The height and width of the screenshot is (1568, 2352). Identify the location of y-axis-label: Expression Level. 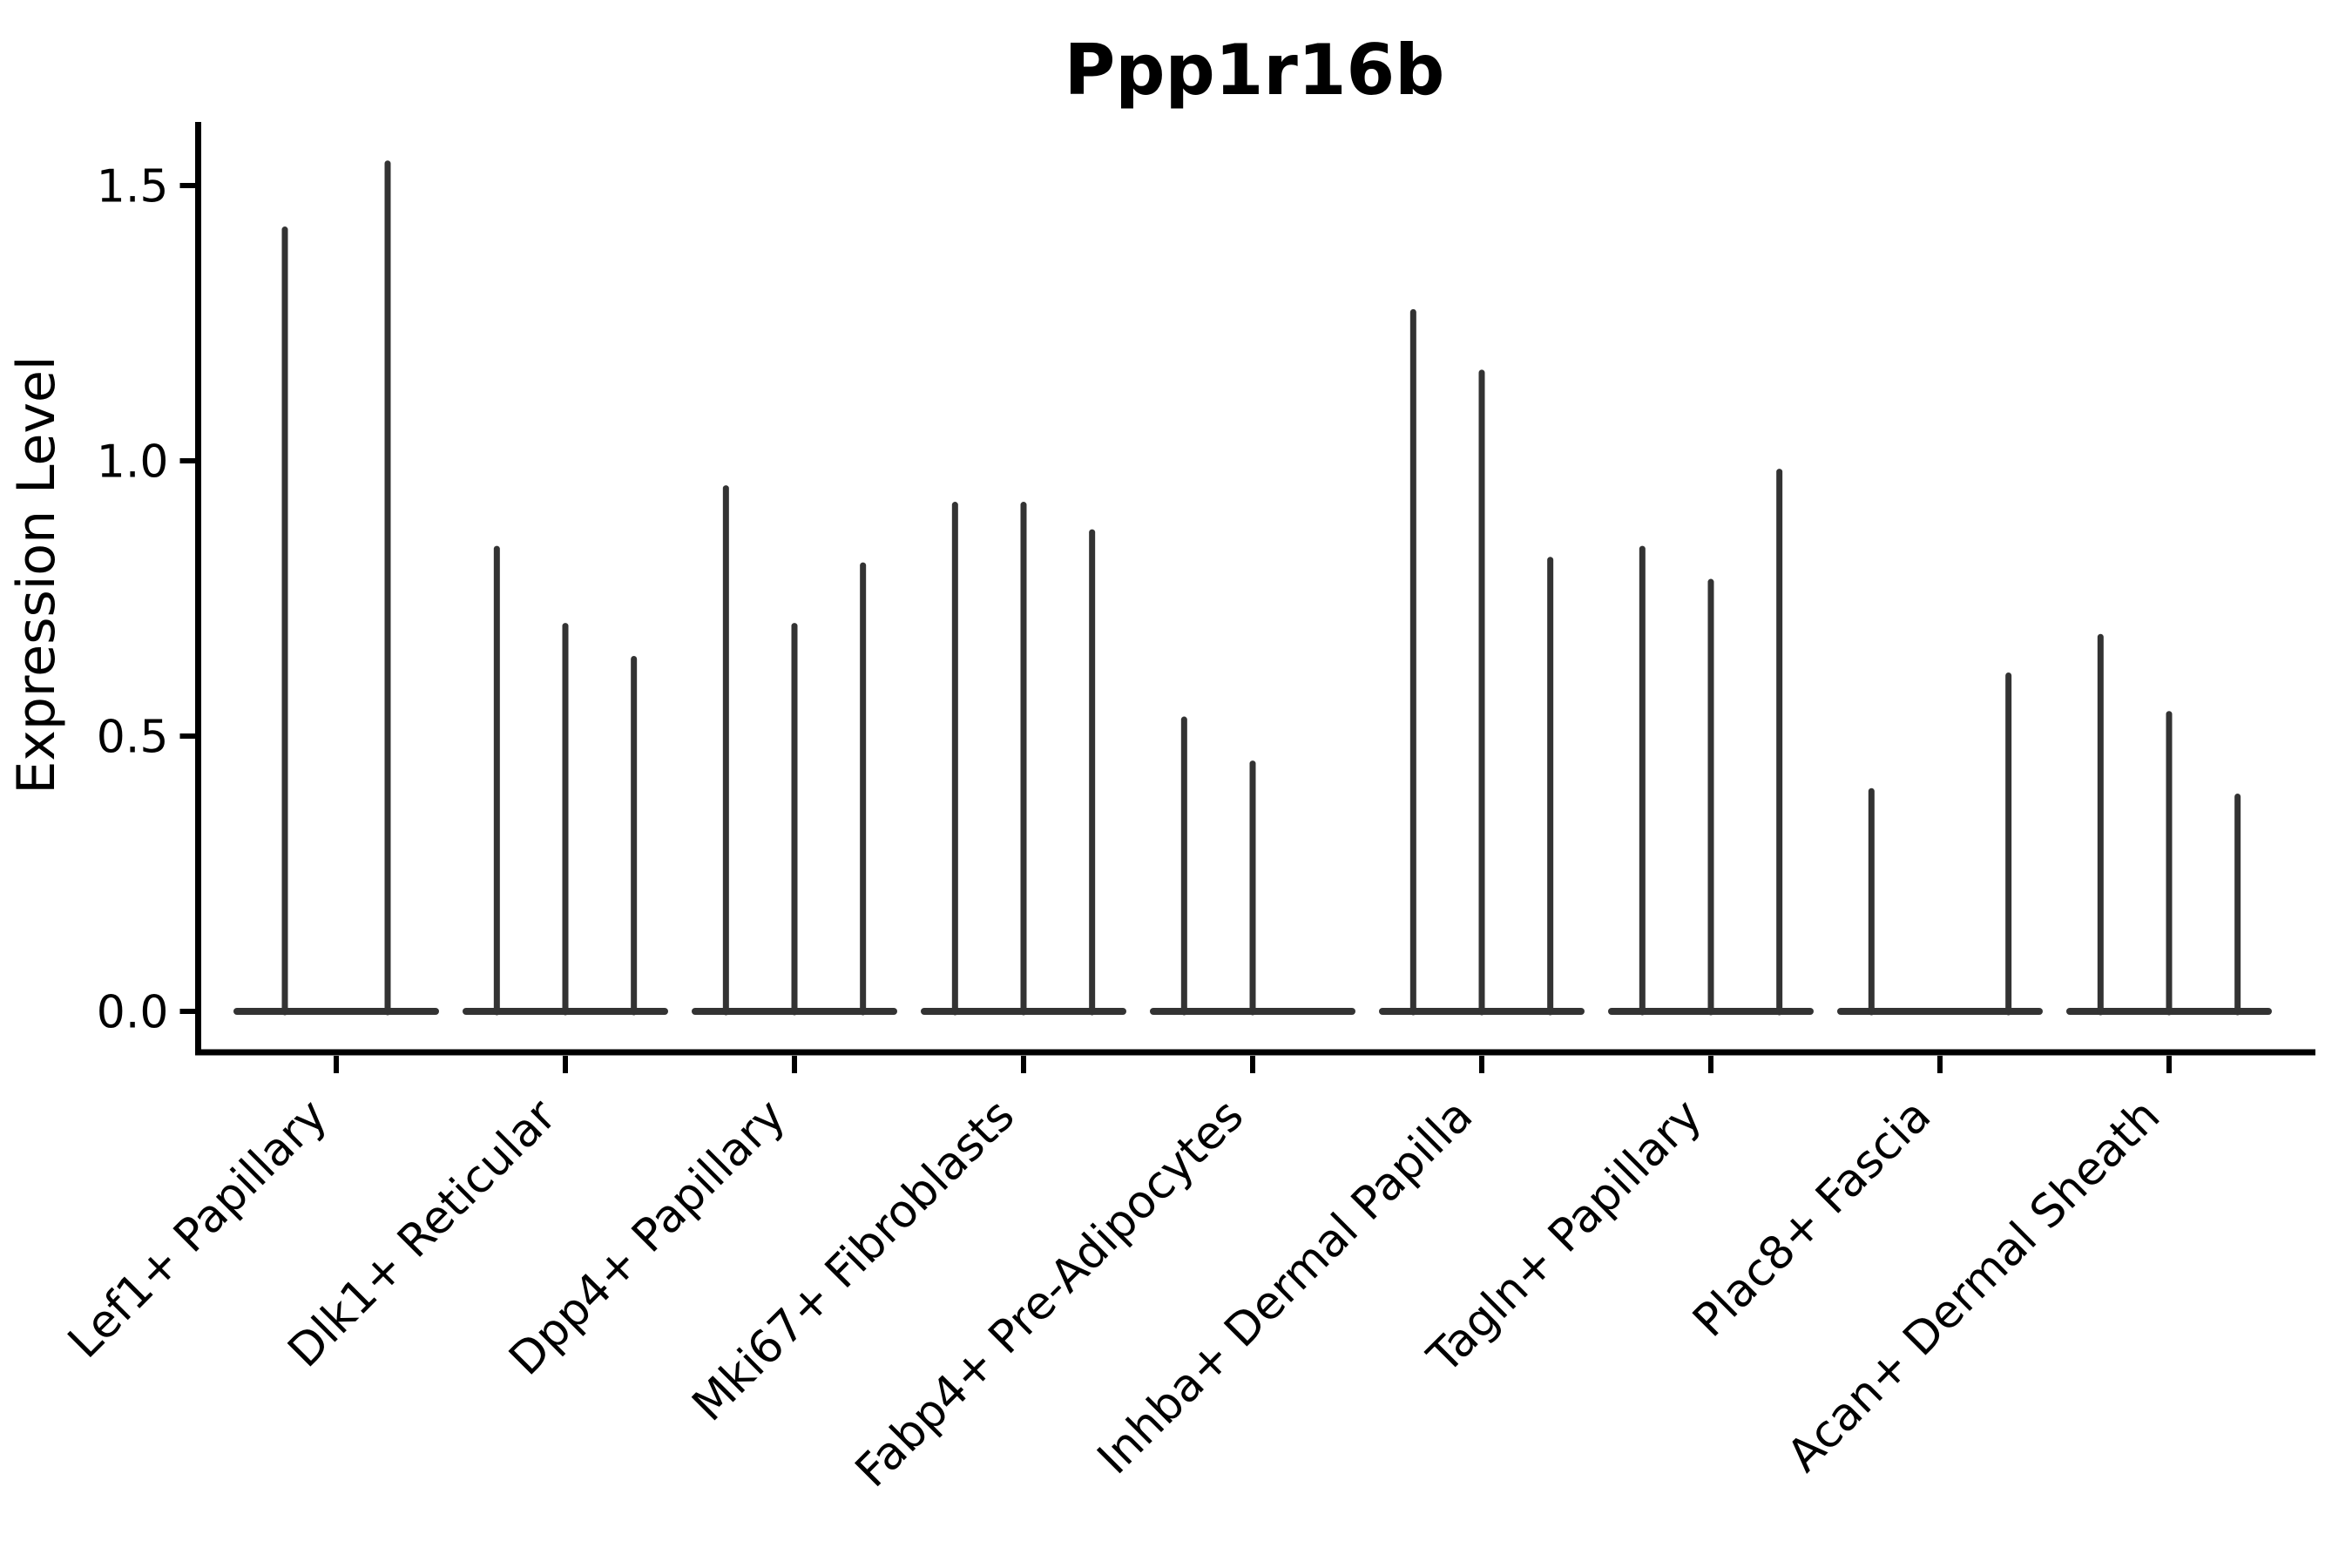
(36, 574).